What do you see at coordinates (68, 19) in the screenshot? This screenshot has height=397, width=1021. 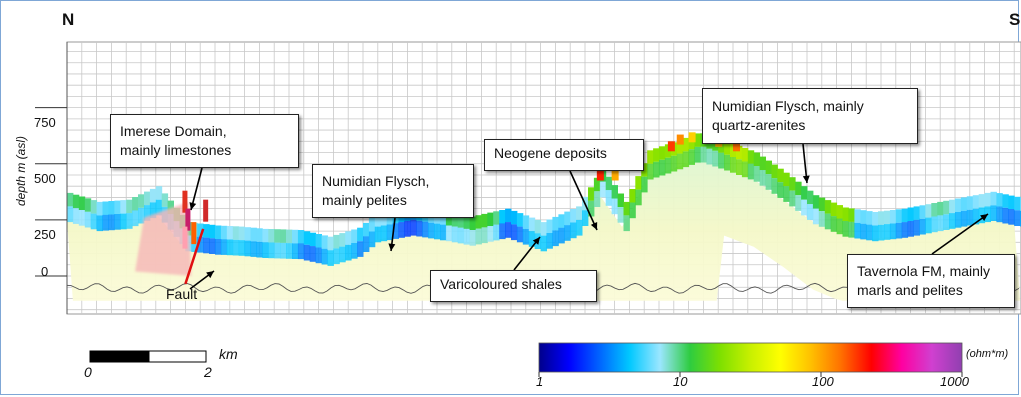 I see `north-label: N` at bounding box center [68, 19].